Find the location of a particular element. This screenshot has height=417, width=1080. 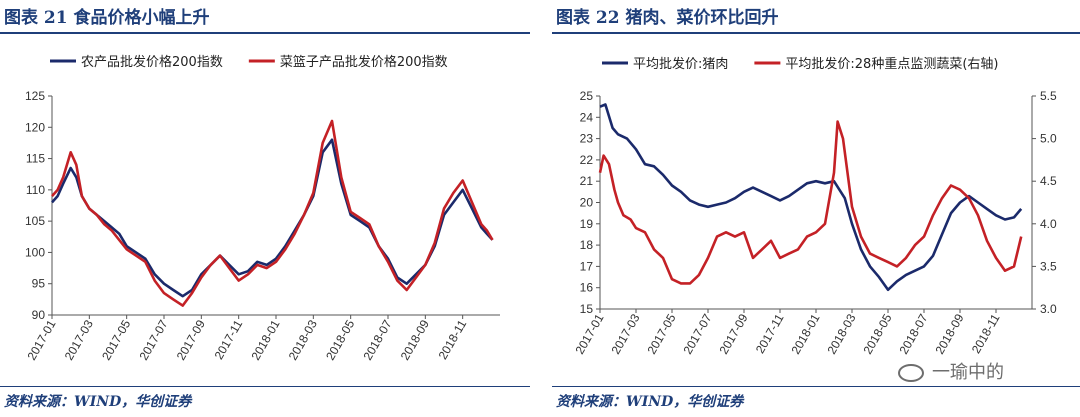

y-tick-label: 115 is located at coordinates (35, 159).